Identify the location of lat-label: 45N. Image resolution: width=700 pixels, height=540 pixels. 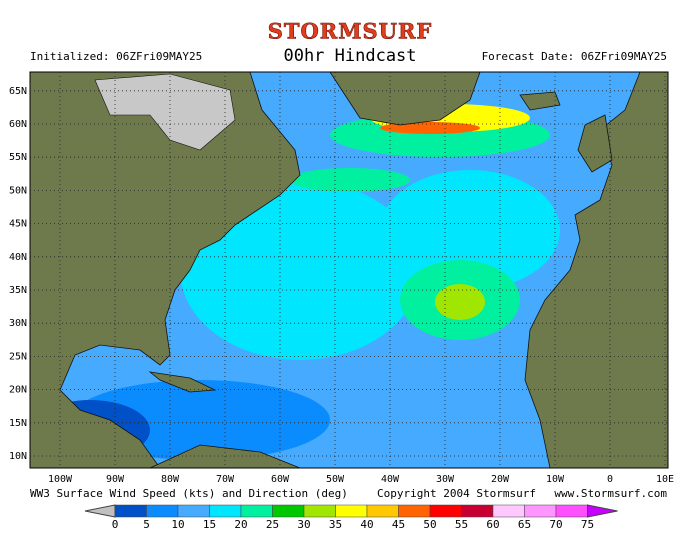
(18, 224).